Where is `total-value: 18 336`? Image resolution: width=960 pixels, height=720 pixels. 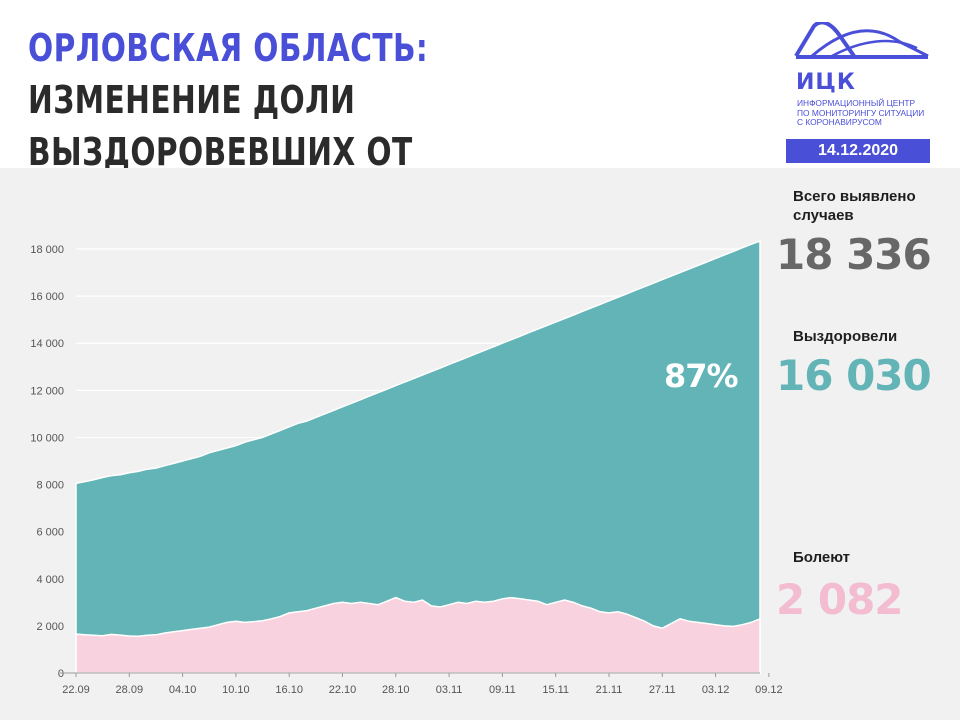
total-value: 18 336 is located at coordinates (854, 254).